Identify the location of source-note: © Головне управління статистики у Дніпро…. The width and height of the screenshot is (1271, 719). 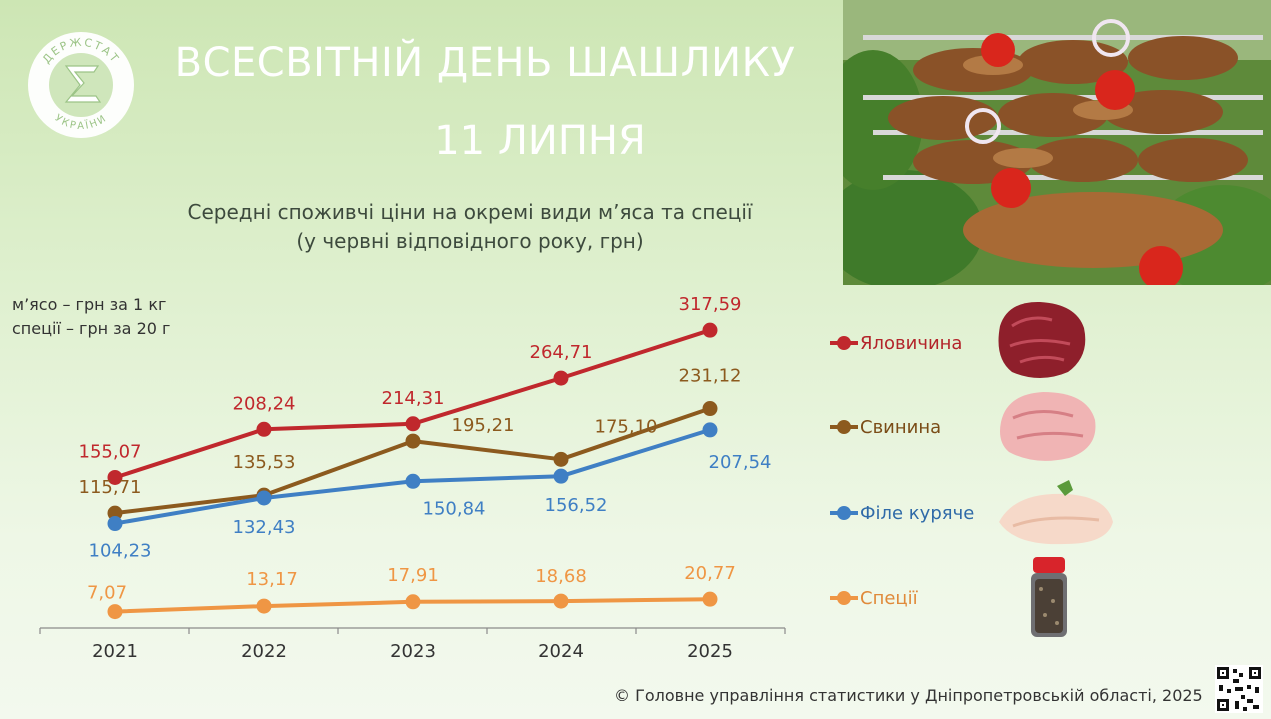
(908, 695).